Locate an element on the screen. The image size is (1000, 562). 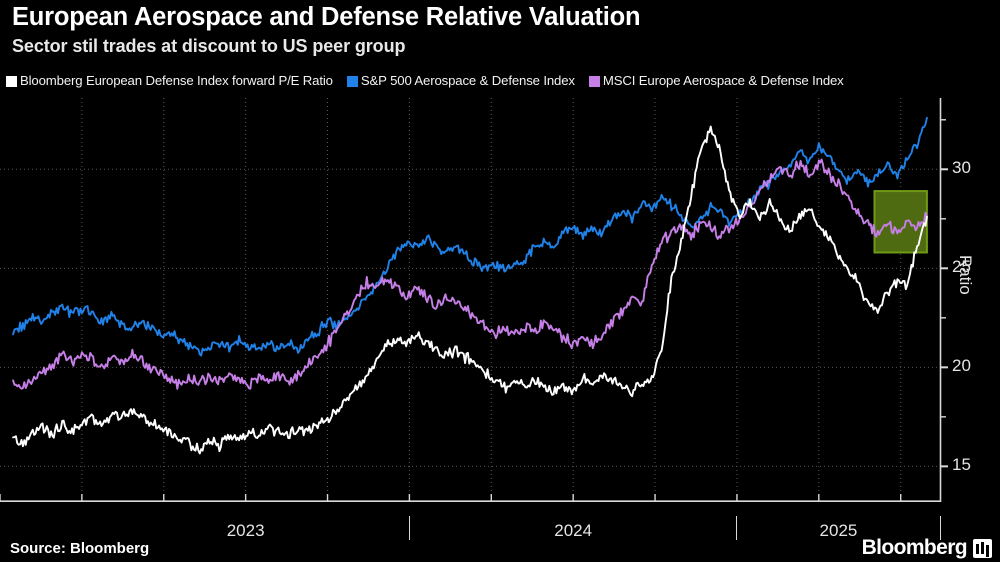
legend-item-blue-series: S&P 500 Aerospace & Defense Index is located at coordinates (460, 80).